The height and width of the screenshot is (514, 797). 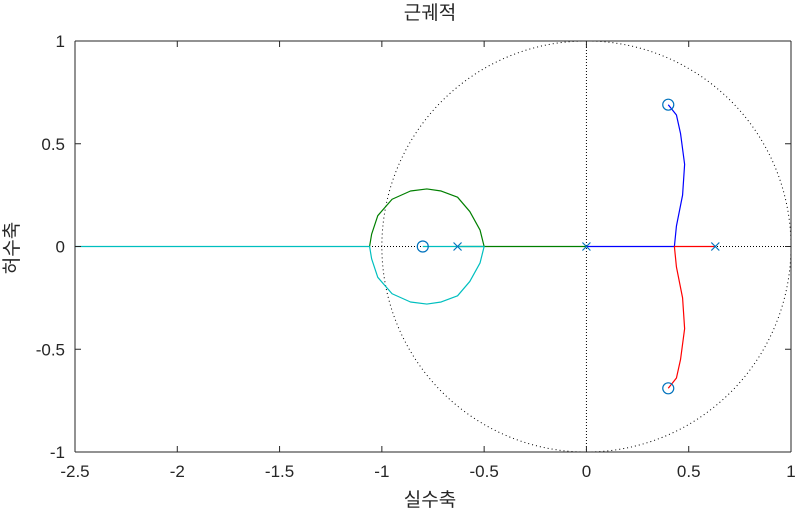 I want to click on y-tick-label: 0.5, so click(x=53, y=144).